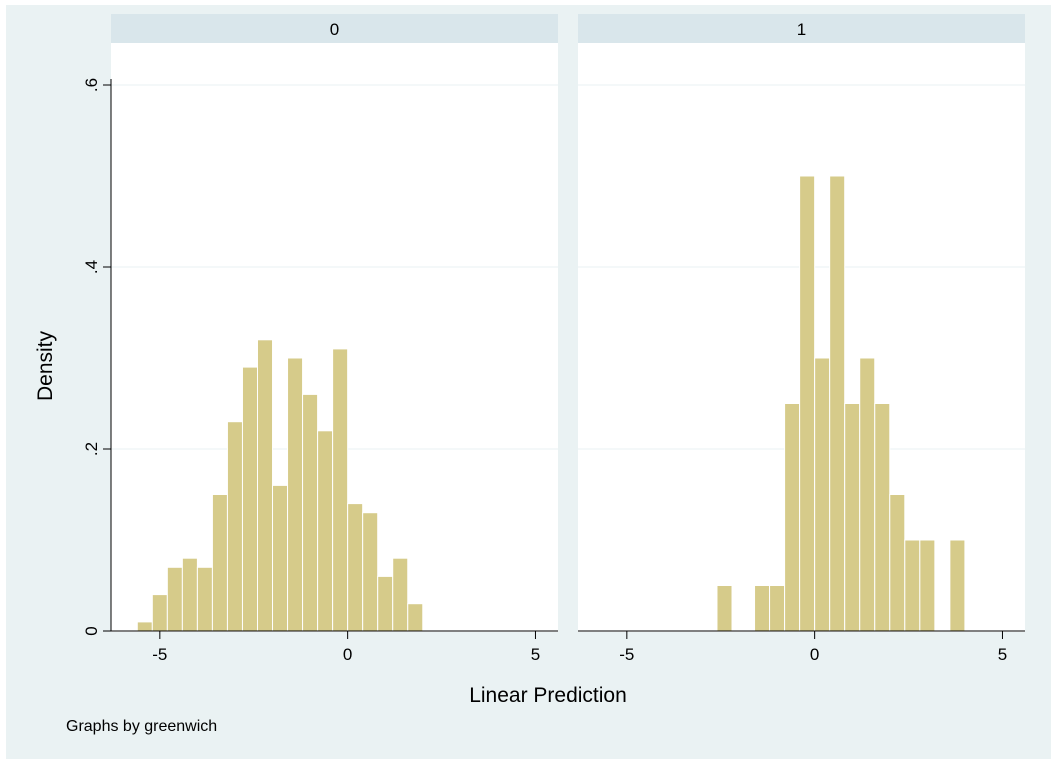 The width and height of the screenshot is (1057, 764). I want to click on graph-note: Graphs by greenwich, so click(141, 726).